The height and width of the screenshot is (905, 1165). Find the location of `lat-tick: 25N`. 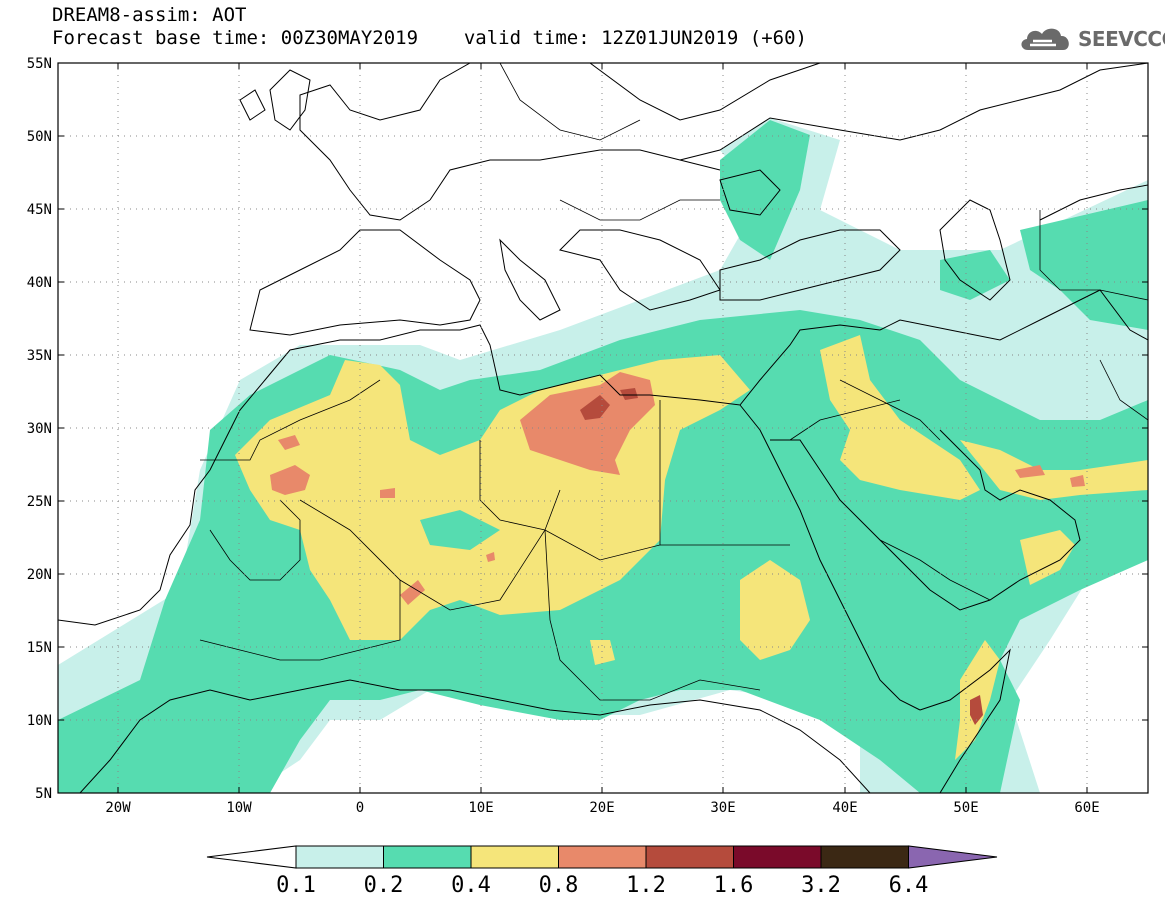

lat-tick: 25N is located at coordinates (39, 502).